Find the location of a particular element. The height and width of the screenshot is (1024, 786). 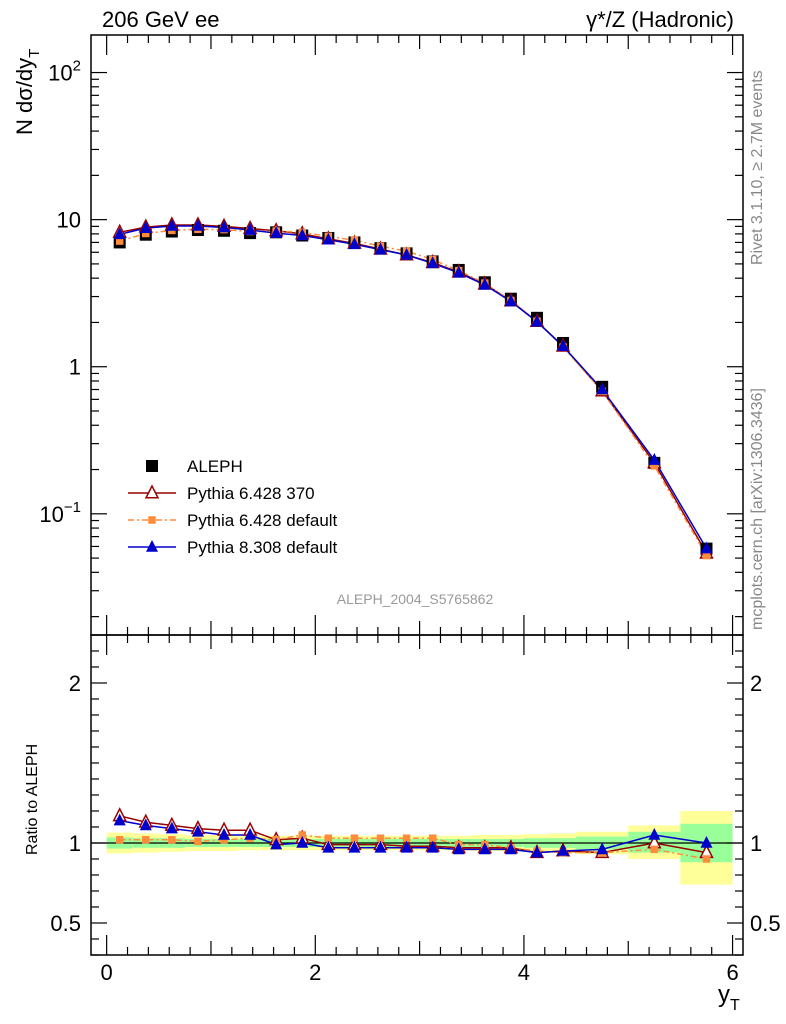

x-tick-label: 2 is located at coordinates (315, 972).